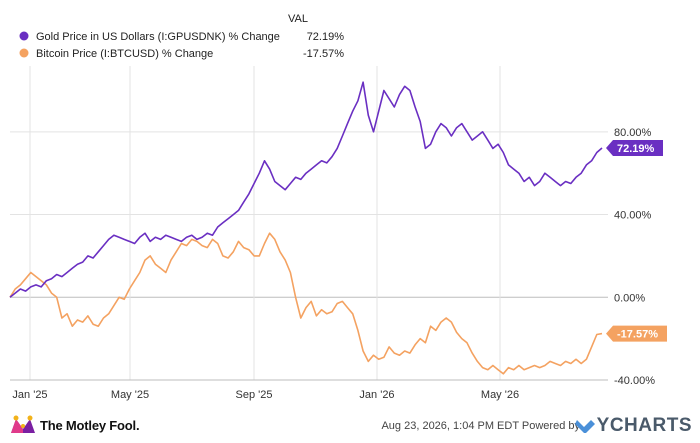 This screenshot has height=443, width=700. I want to click on svg-text: 72.19%, so click(636, 149).